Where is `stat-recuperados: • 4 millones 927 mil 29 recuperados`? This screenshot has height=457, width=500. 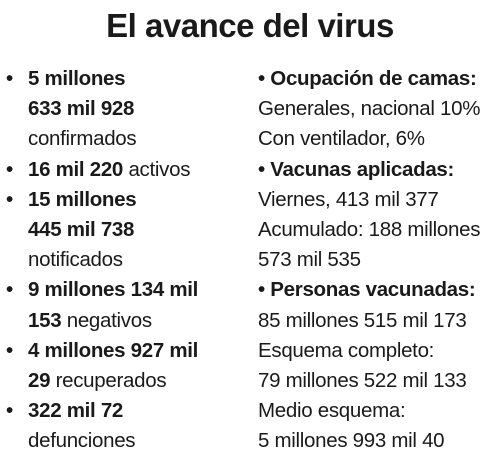 stat-recuperados: • 4 millones 927 mil 29 recuperados is located at coordinates (128, 366).